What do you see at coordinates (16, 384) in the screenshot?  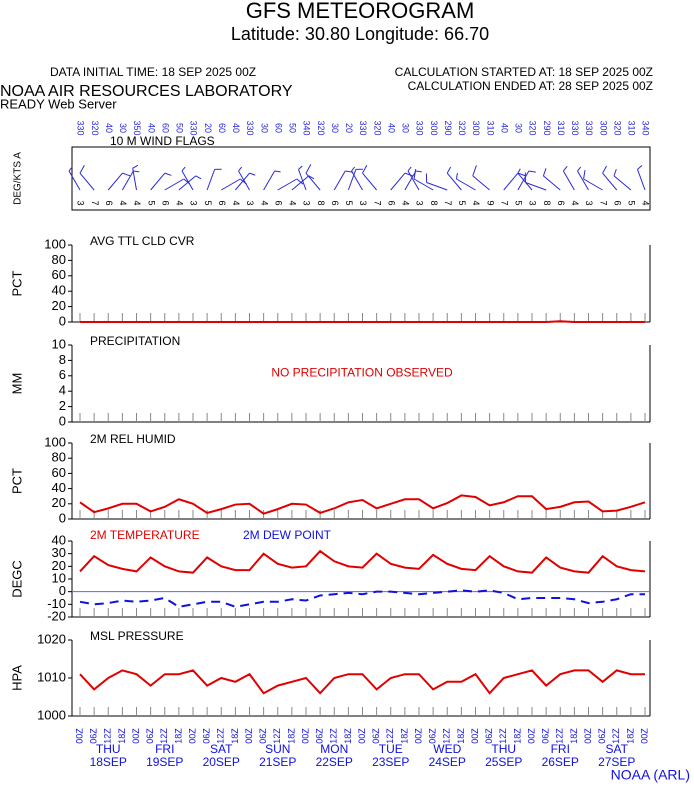 I see `y-label: MM` at bounding box center [16, 384].